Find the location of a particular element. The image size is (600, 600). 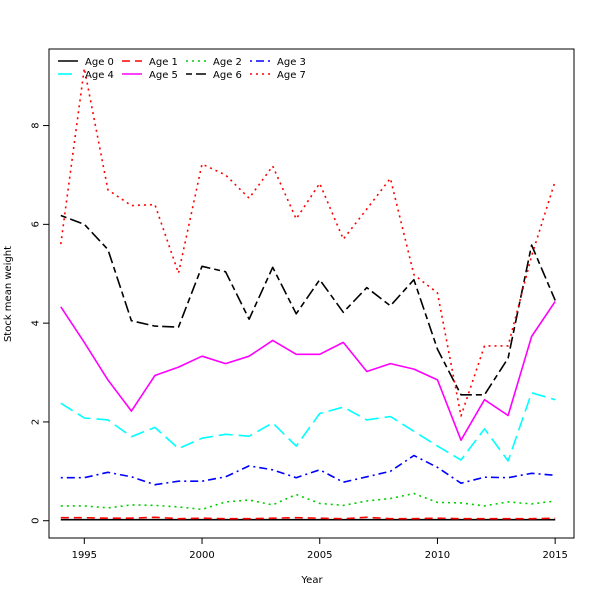

x-axis: 1995 2000 2005 2010 2015 is located at coordinates (320, 549).